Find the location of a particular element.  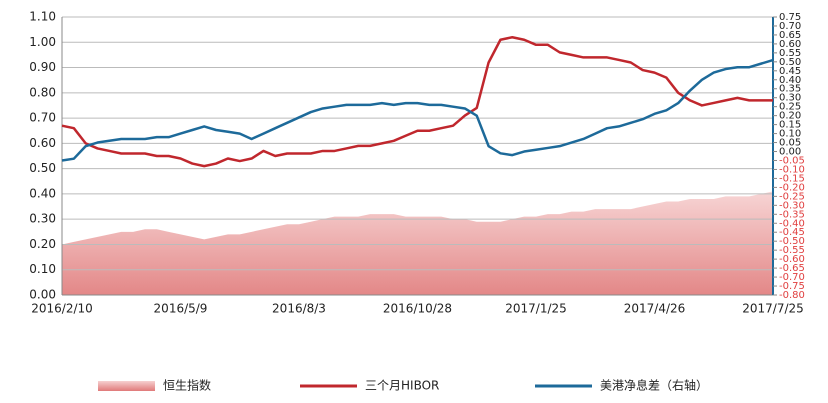

y2-tick-label: 0.20 is located at coordinates (790, 116).